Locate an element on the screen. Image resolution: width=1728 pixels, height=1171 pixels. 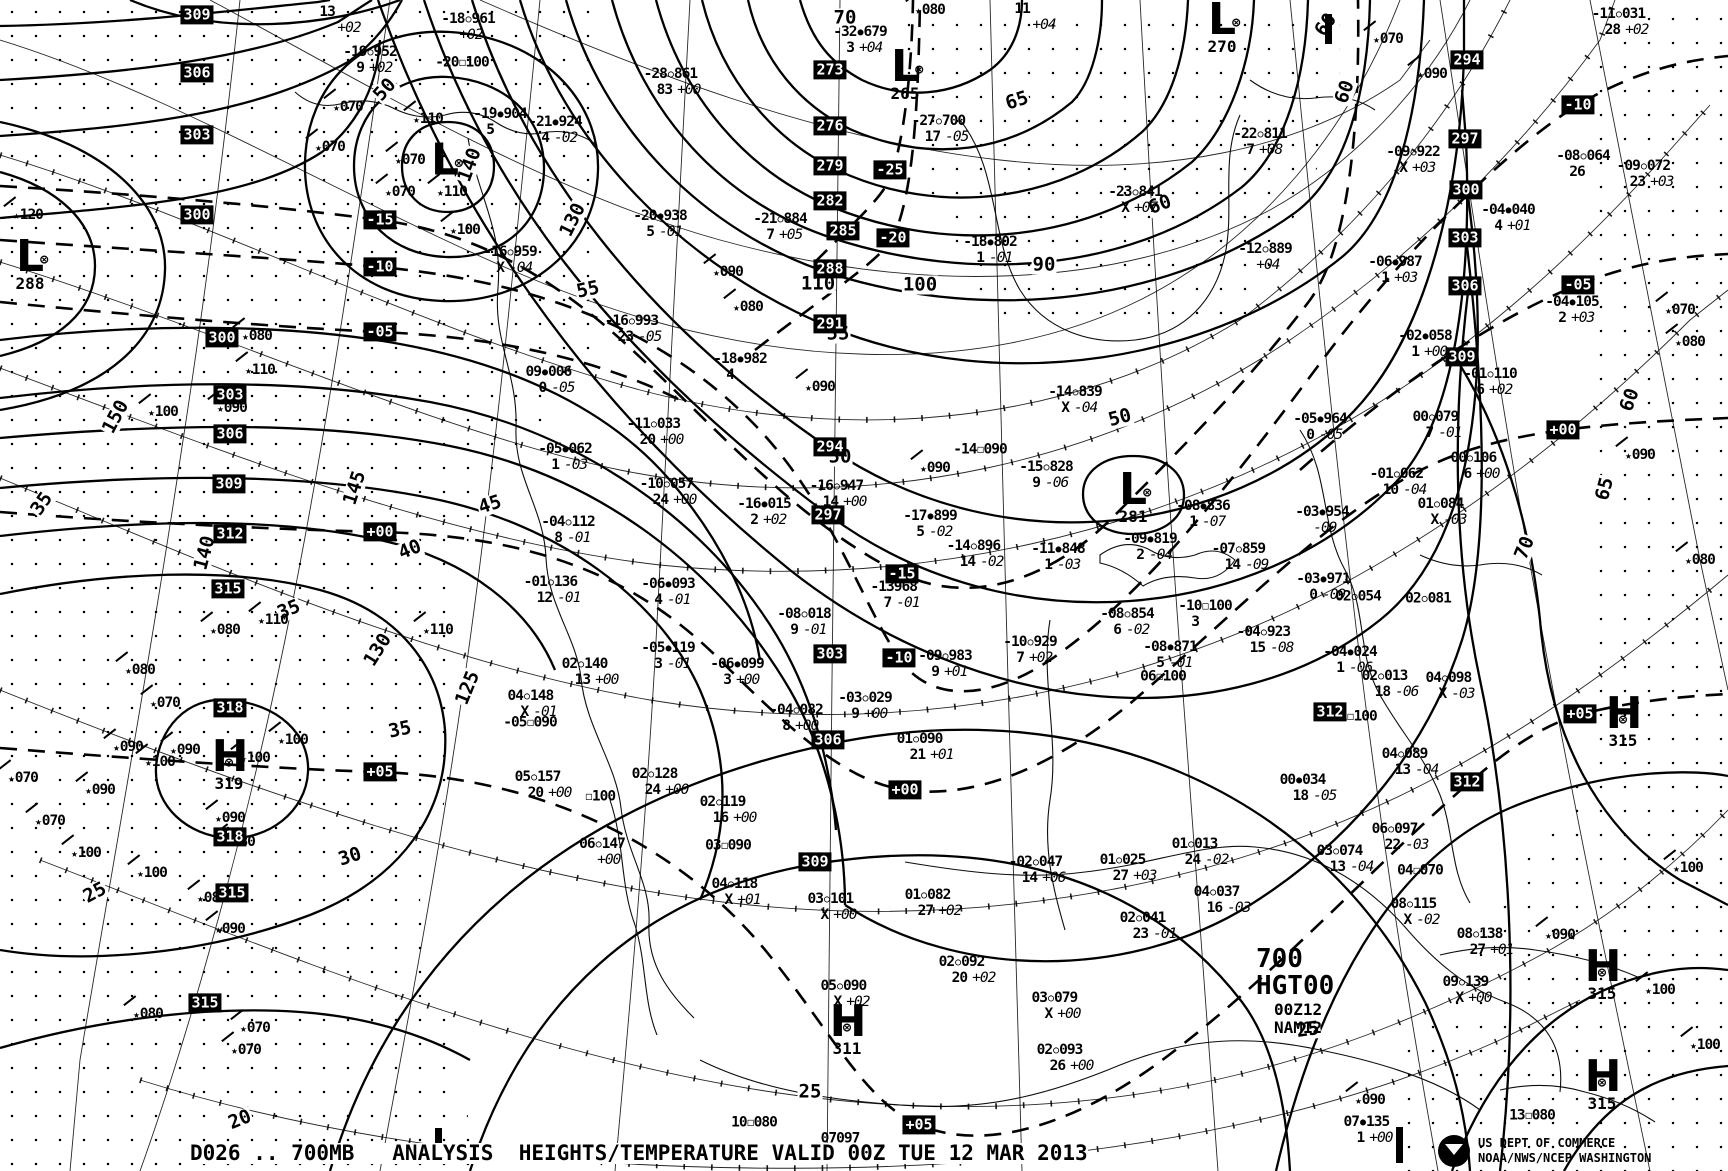
station-plot: -21○884 7 +05 is located at coordinates (780, 226).